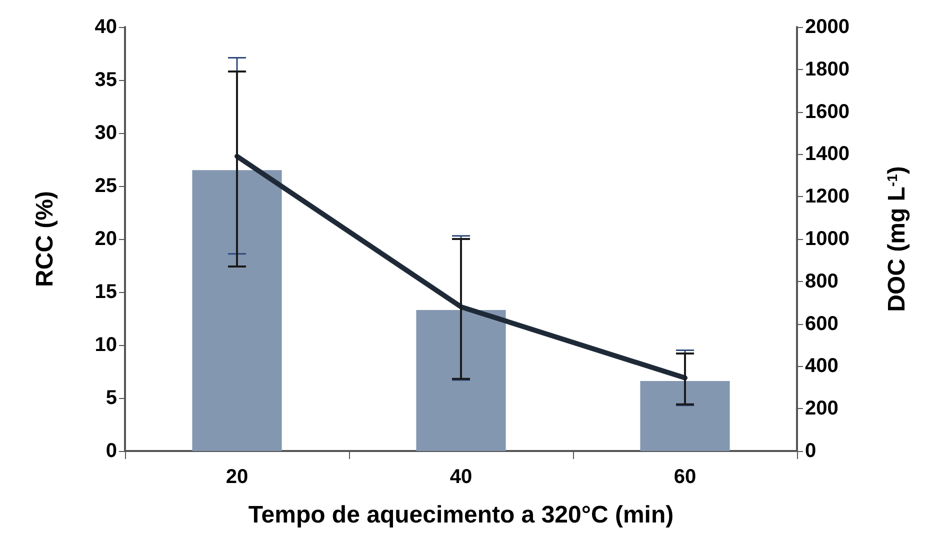 The image size is (931, 547). I want to click on y2-axis-title: DOC (mg L-1), so click(897, 239).